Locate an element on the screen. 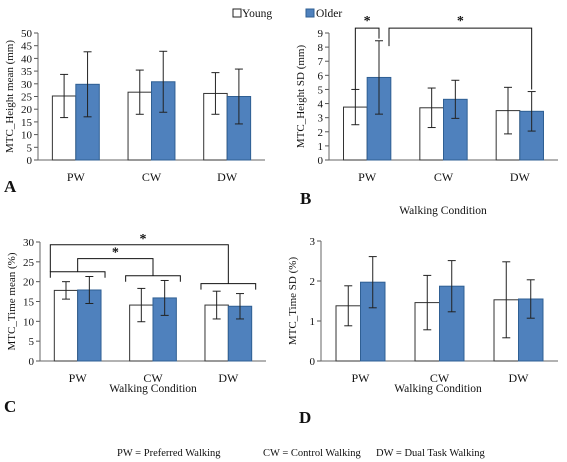  y-axis-label: MTC_Height SD (mm) is located at coordinates (301, 97).